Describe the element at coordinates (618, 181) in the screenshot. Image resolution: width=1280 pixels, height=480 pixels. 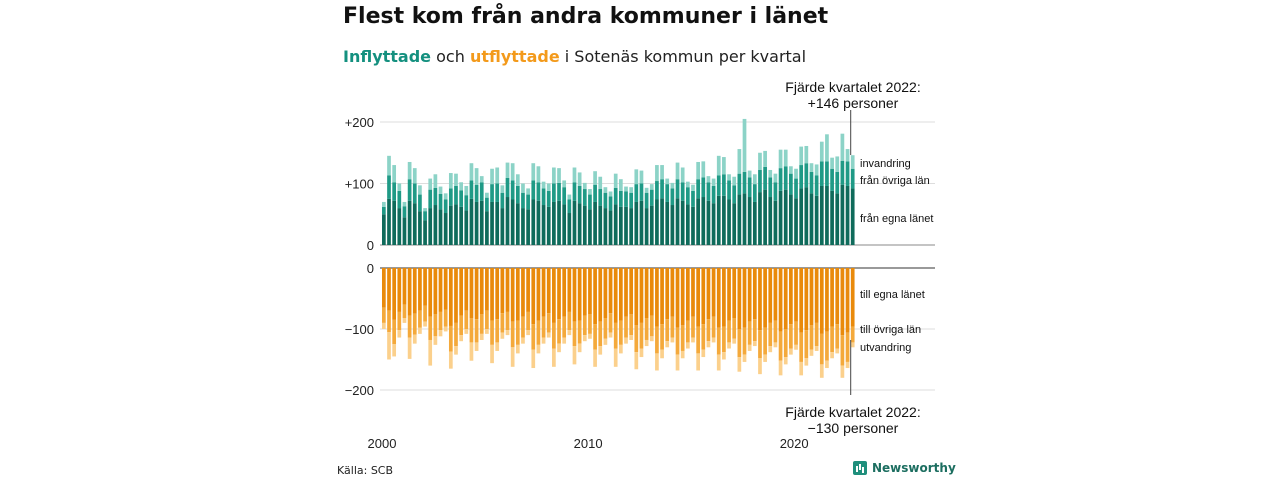
I see `inflow-bars` at that location.